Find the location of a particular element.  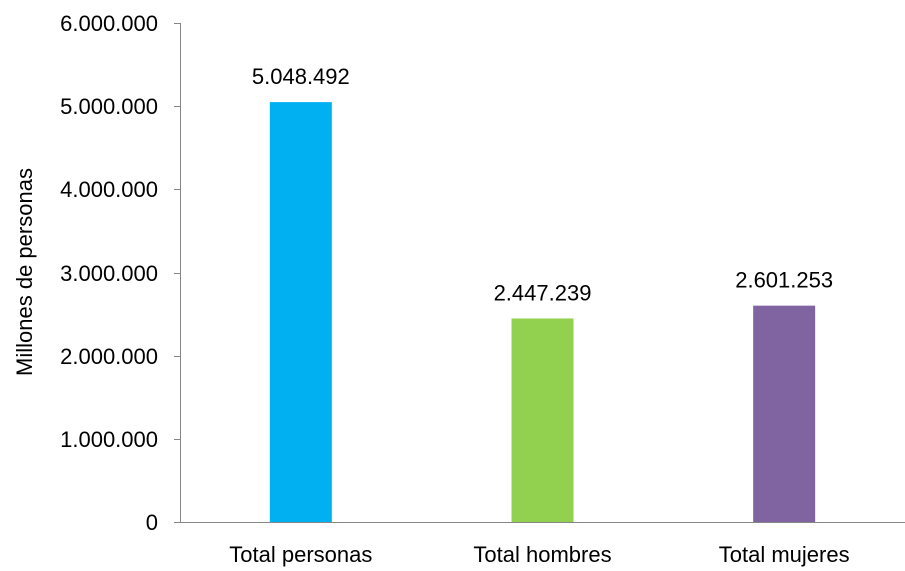

data-label: 5.048.492 is located at coordinates (301, 76).